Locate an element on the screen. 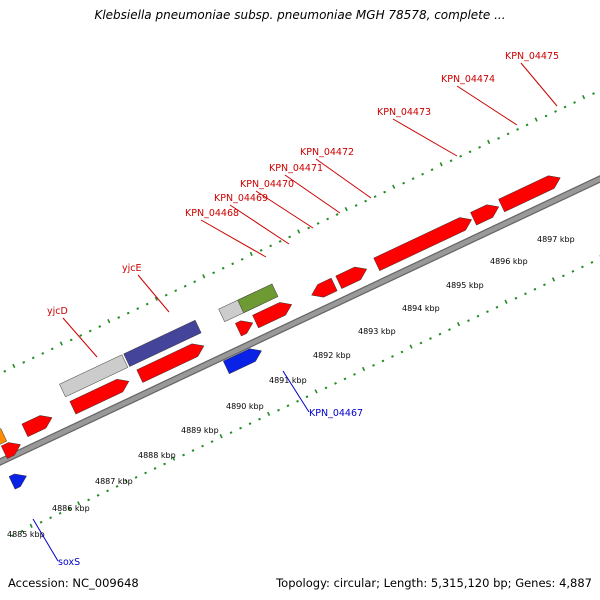 The width and height of the screenshot is (600, 600). gene-label: KPN_04472 is located at coordinates (327, 152).